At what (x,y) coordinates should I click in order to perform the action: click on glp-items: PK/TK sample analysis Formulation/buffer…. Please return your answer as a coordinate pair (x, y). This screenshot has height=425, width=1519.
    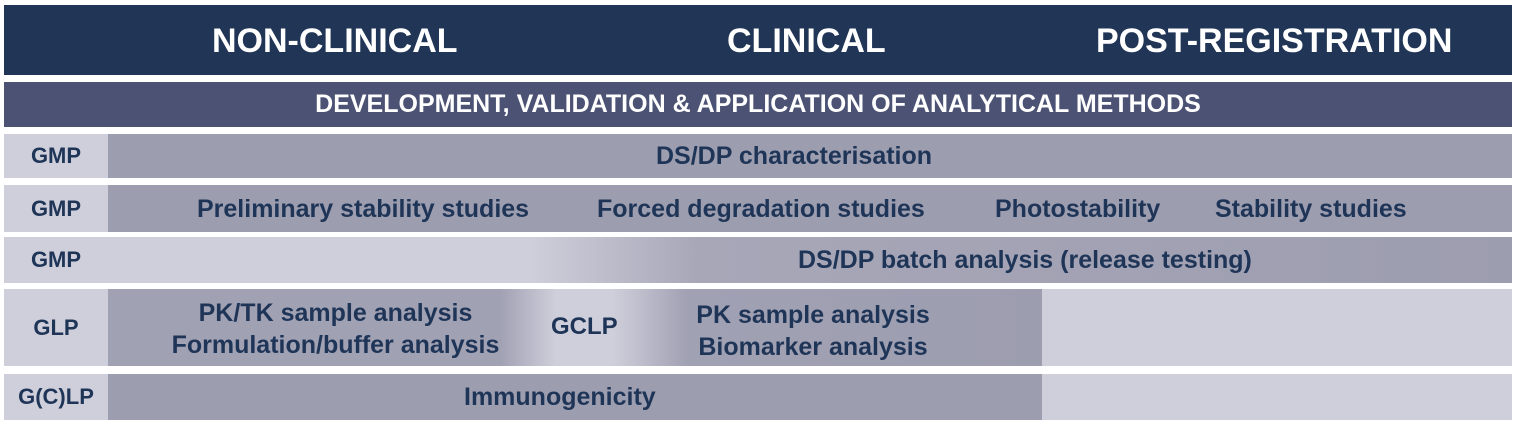
    Looking at the image, I should click on (335, 329).